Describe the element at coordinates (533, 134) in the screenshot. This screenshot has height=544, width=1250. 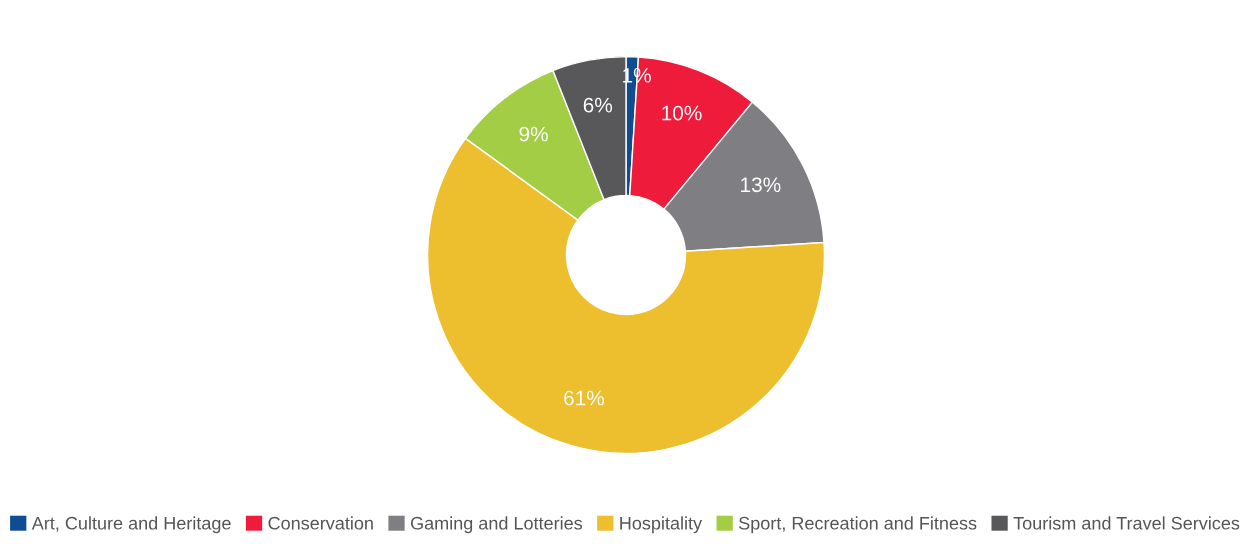
I see `data-label: 9%` at that location.